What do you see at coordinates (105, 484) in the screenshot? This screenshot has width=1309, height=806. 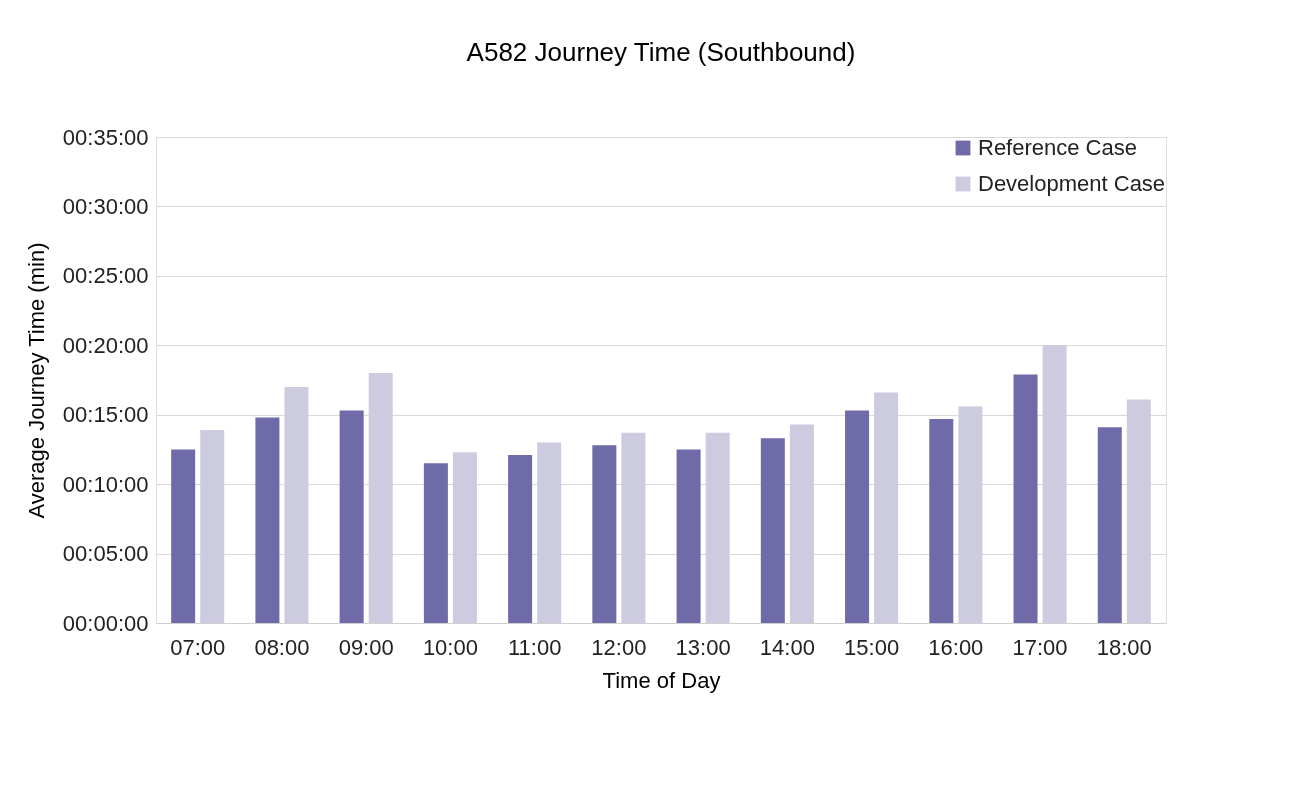 I see `y-tick-label: 00:10:00` at bounding box center [105, 484].